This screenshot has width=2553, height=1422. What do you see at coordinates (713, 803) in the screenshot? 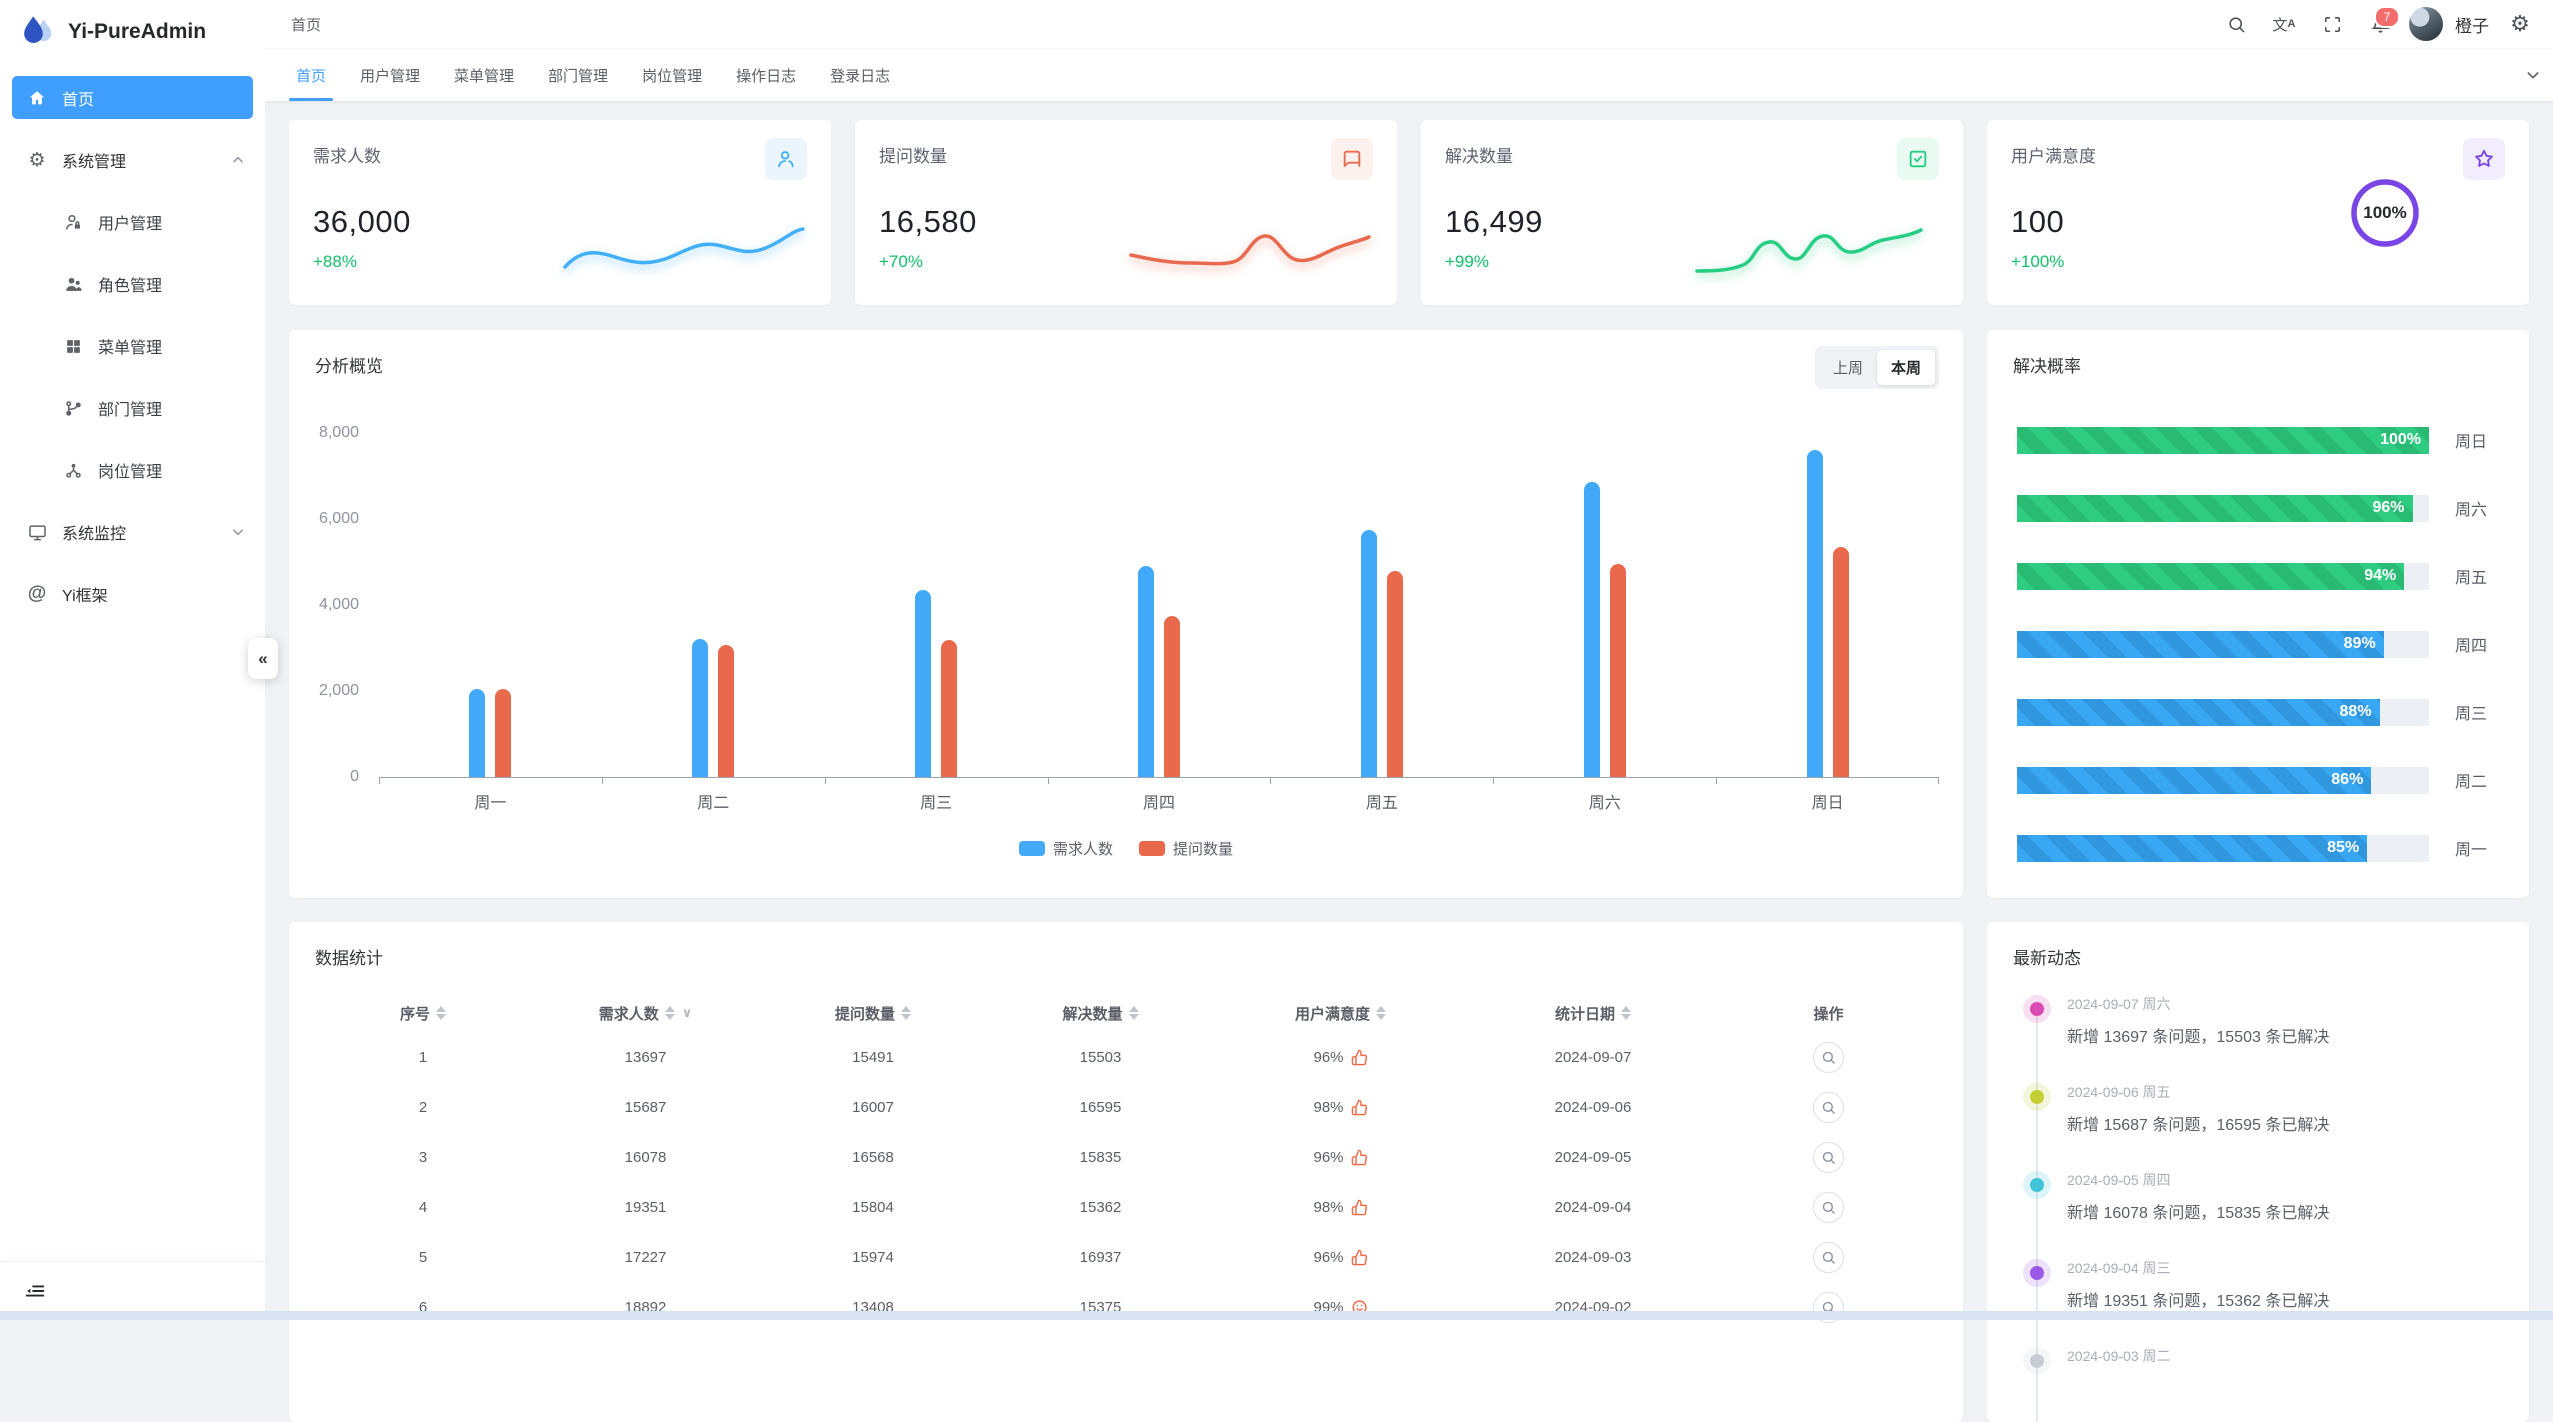
I see `x-axis-label: 周二` at bounding box center [713, 803].